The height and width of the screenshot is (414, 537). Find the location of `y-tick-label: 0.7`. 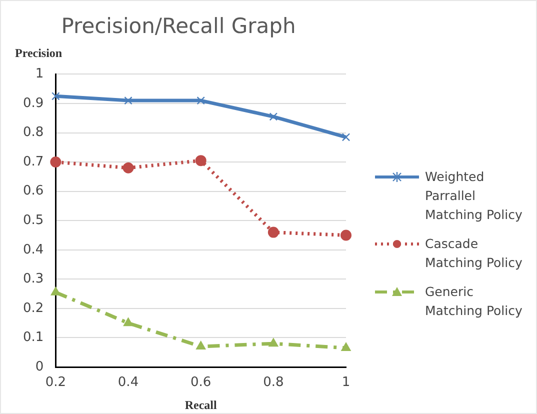

y-tick-label: 0.7 is located at coordinates (33, 162).